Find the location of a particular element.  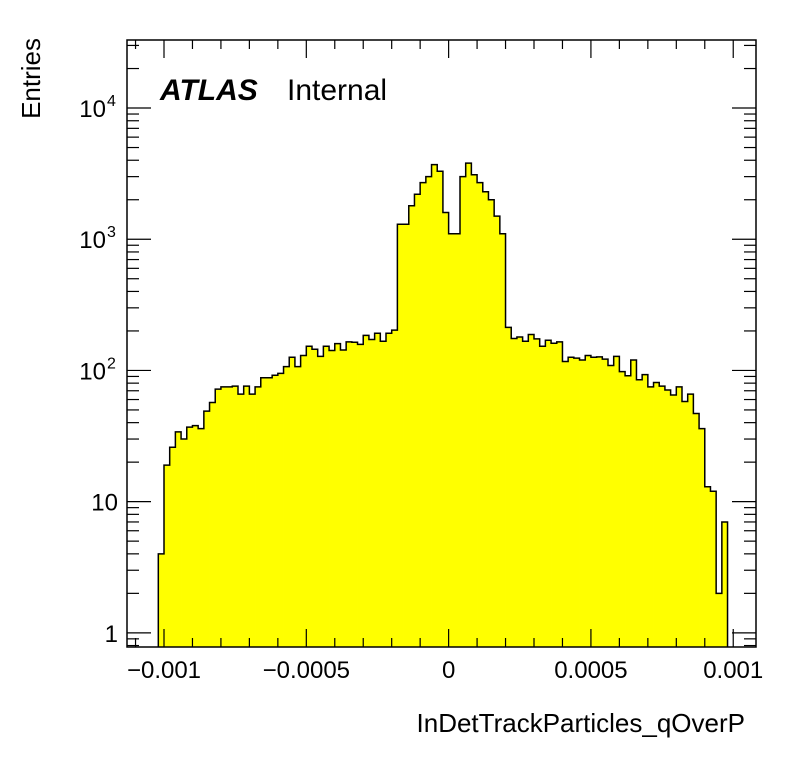

y-tick-label: 1 is located at coordinates (111, 634).